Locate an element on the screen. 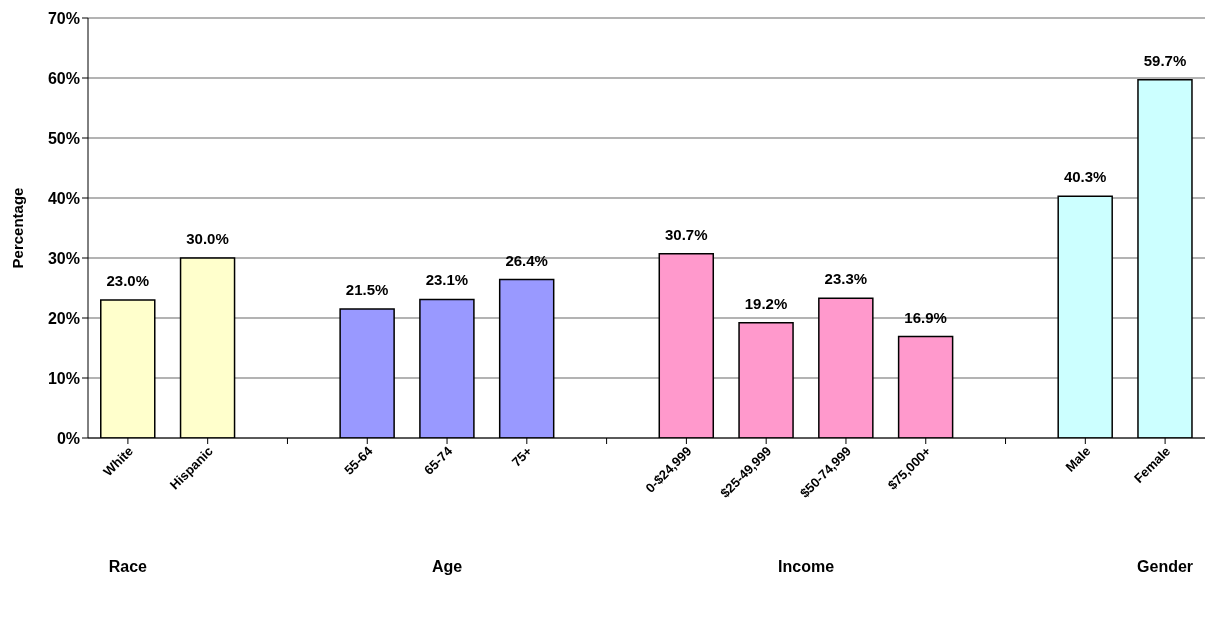  y-tick-label: 40% is located at coordinates (63, 198).